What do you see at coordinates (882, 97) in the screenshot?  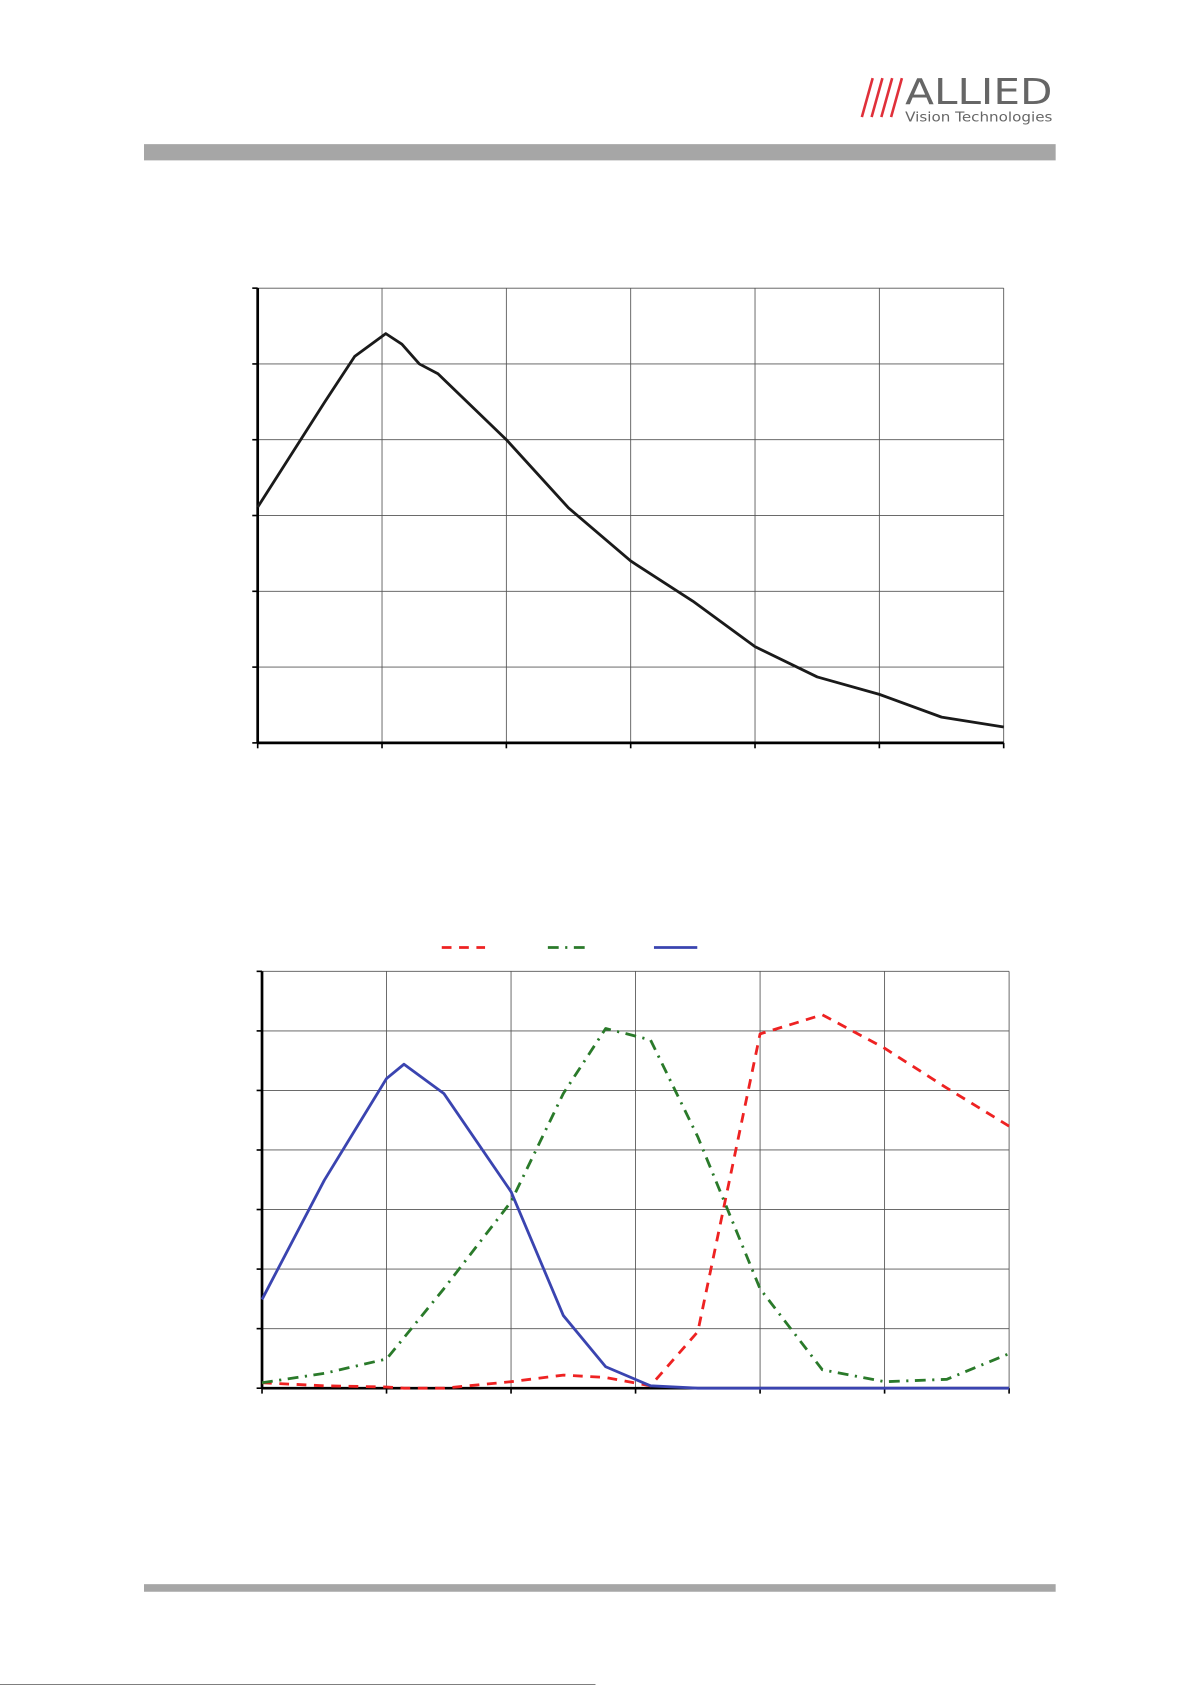 I see `logo-slashes` at bounding box center [882, 97].